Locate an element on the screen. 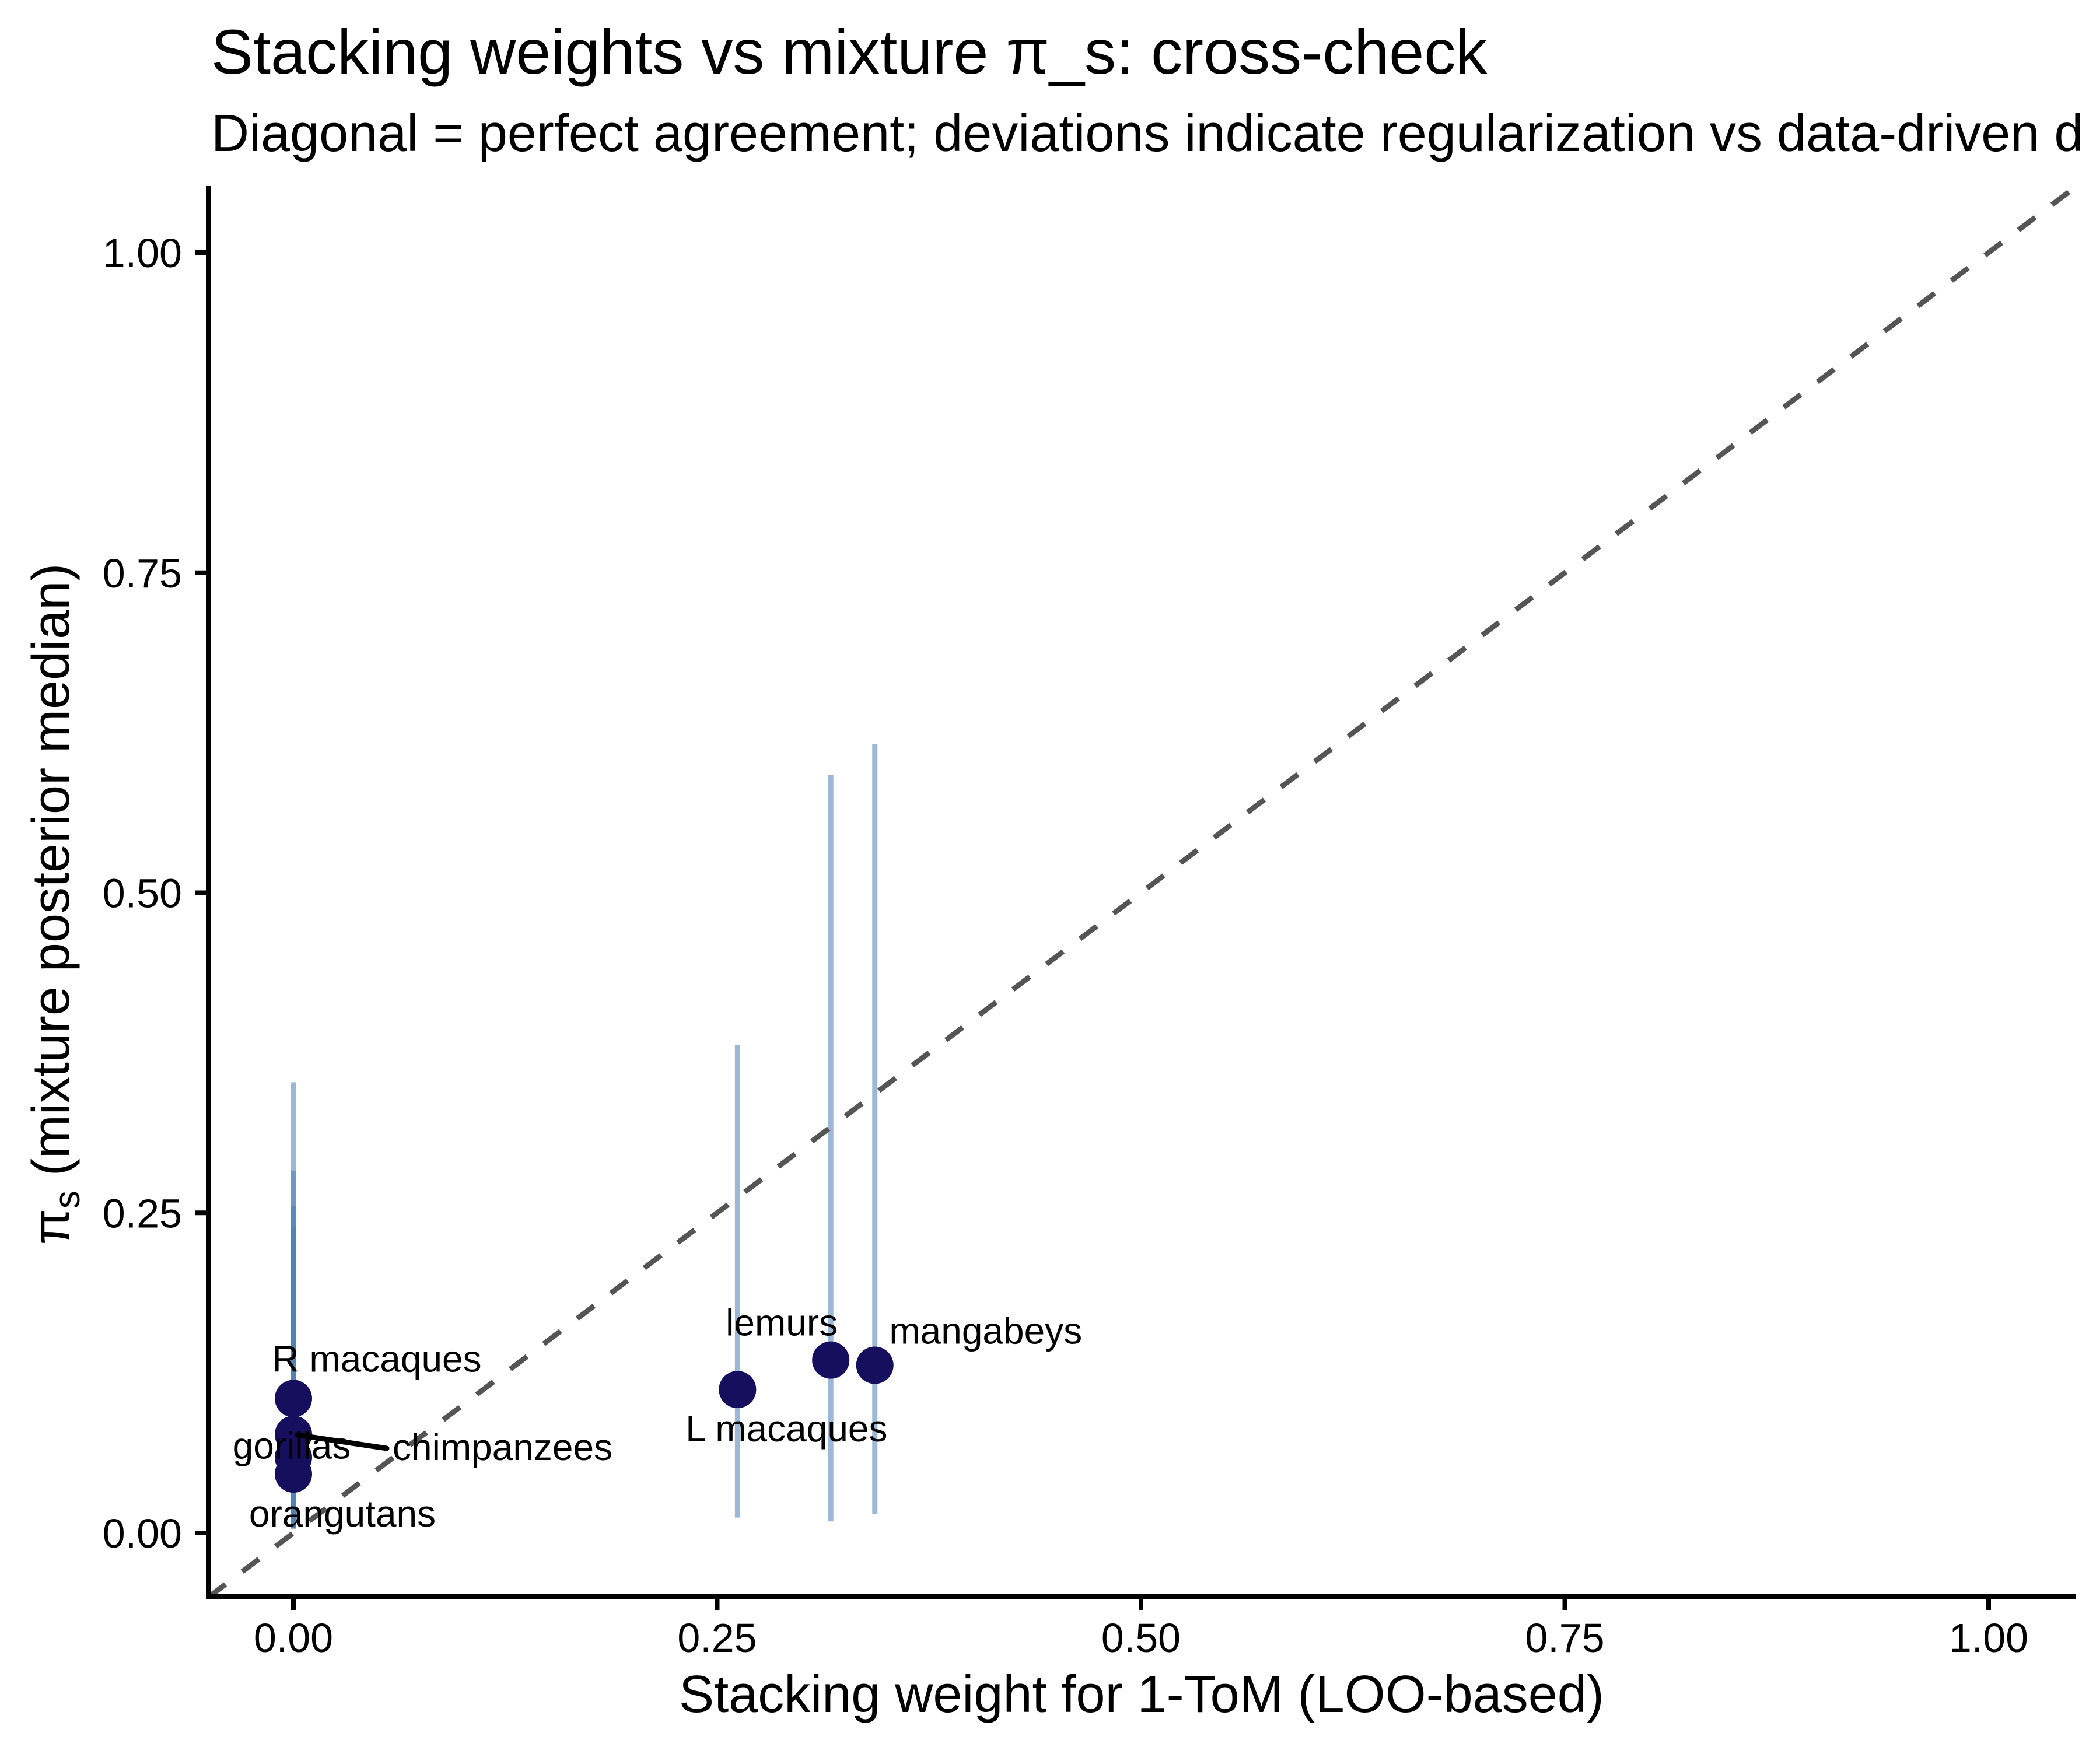 This screenshot has height=1750, width=2100. point-label-5: lemurs is located at coordinates (782, 1323).